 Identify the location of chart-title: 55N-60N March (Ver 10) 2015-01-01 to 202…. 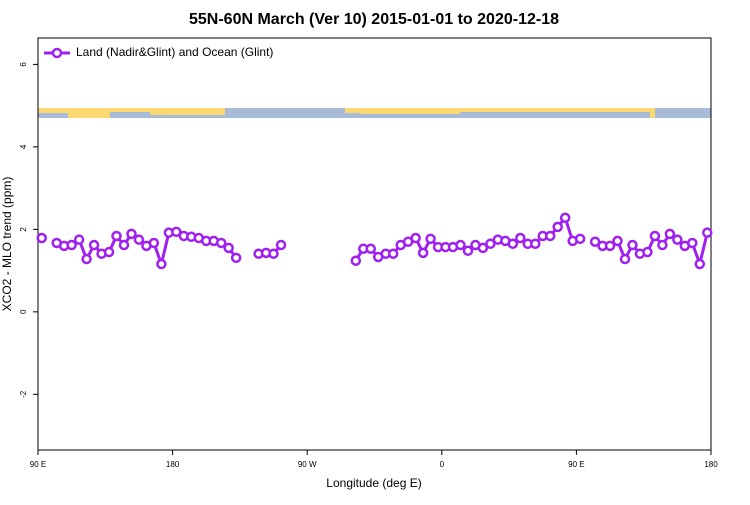
(374, 19).